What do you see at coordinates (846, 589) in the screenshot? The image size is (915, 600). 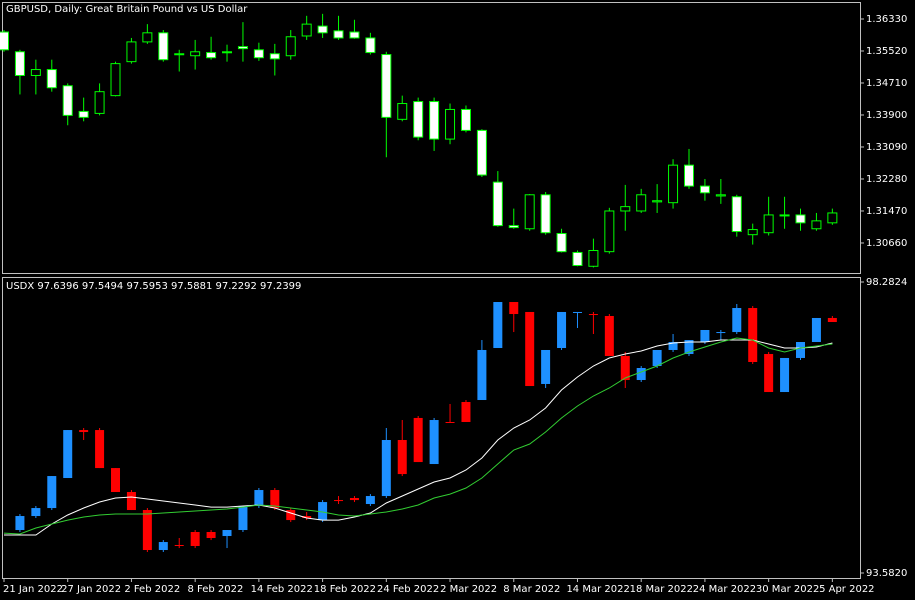 I see `x-tick-label: 5 Apr 2022` at bounding box center [846, 589].